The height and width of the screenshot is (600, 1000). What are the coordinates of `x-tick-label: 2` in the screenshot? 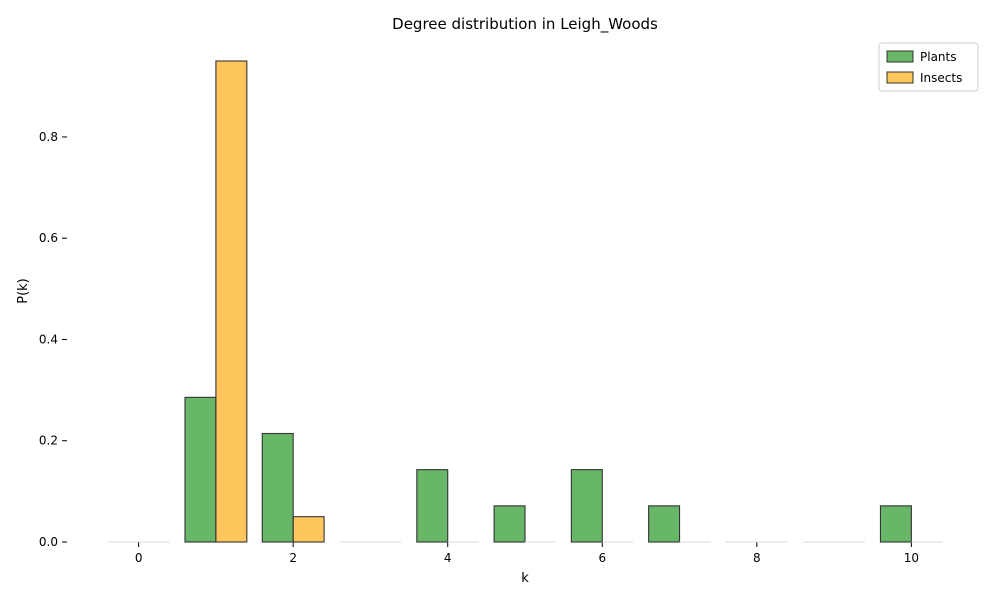 It's located at (293, 558).